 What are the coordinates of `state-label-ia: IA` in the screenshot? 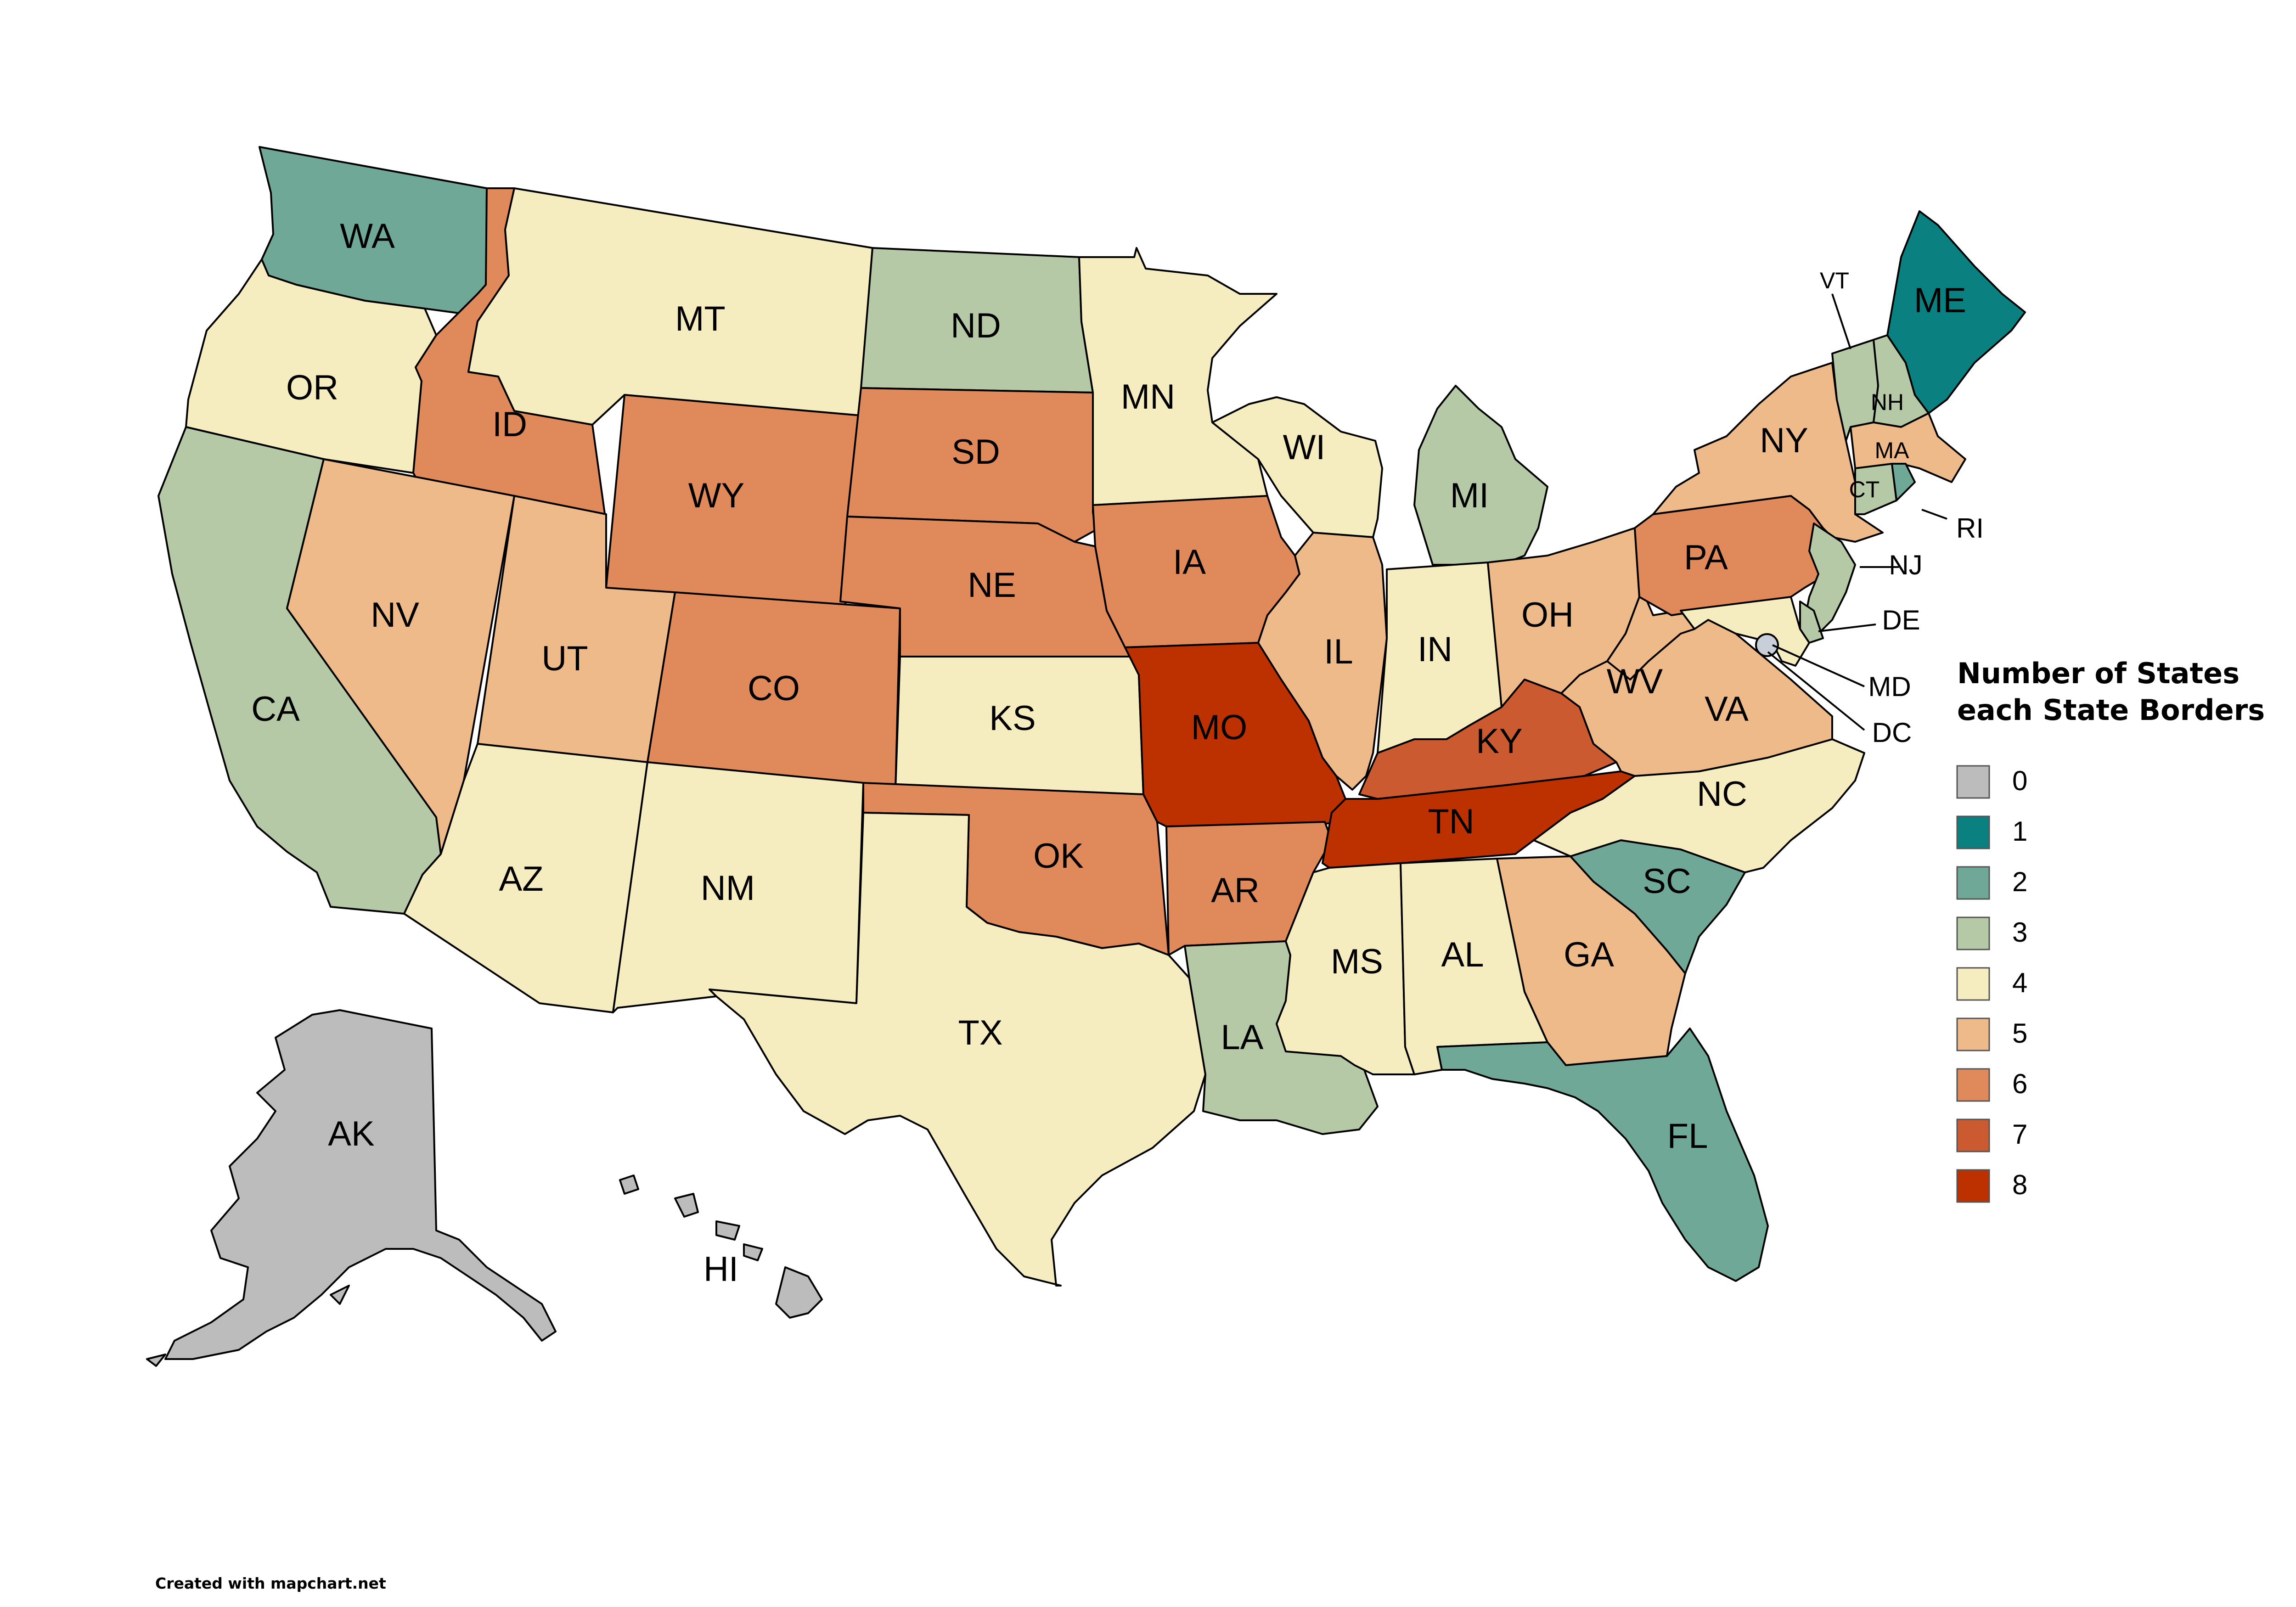 It's located at (1189, 562).